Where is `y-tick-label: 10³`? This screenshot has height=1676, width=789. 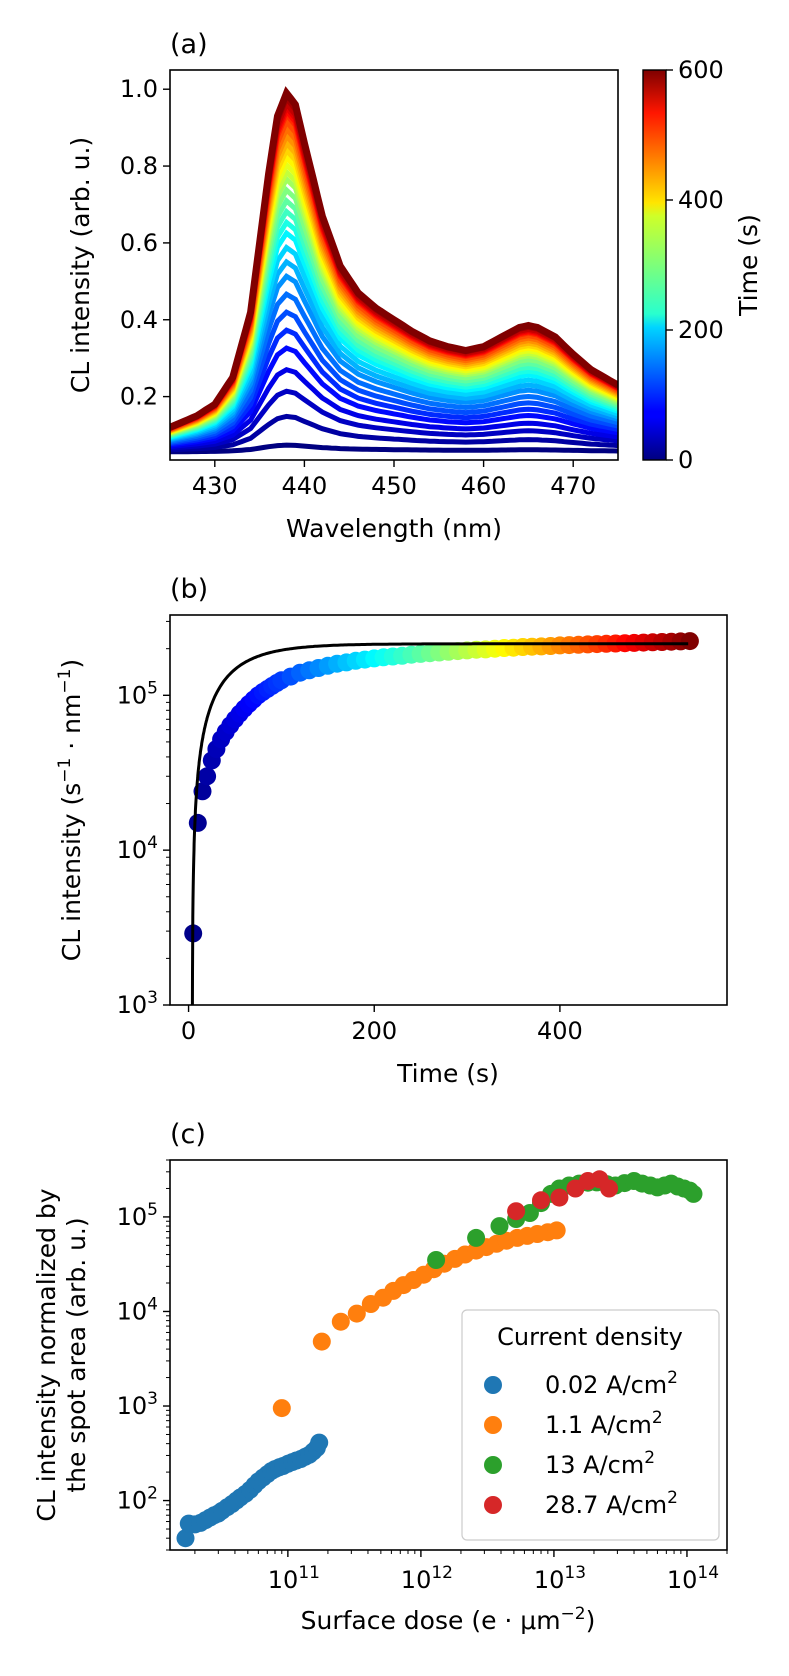 y-tick-label: 10³ is located at coordinates (137, 1003).